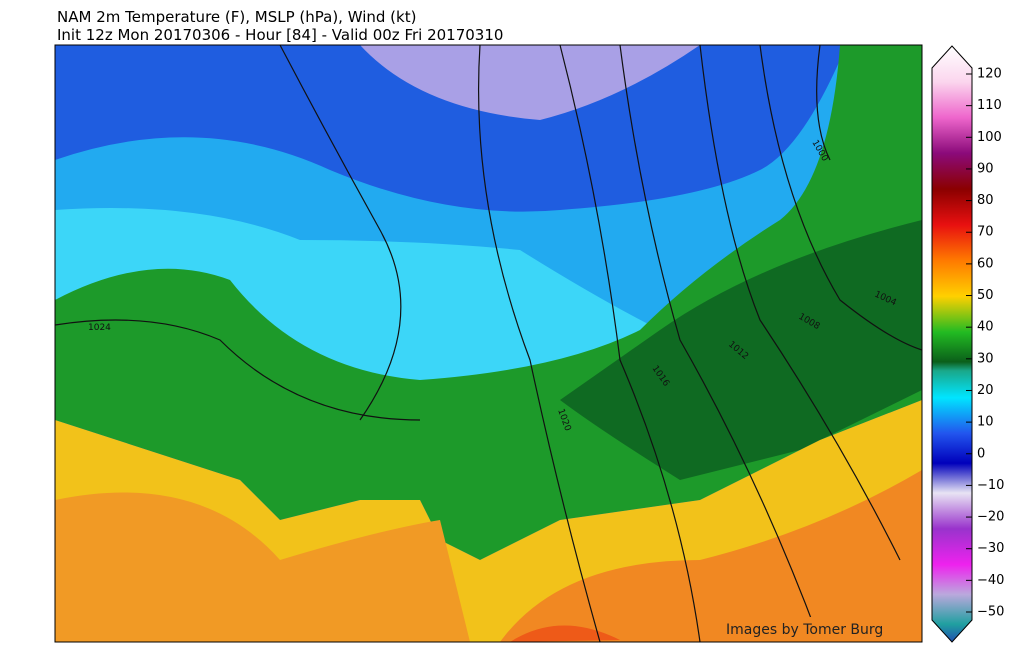 The width and height of the screenshot is (1030, 666). I want to click on colorbar-tick-label: −30, so click(990, 548).